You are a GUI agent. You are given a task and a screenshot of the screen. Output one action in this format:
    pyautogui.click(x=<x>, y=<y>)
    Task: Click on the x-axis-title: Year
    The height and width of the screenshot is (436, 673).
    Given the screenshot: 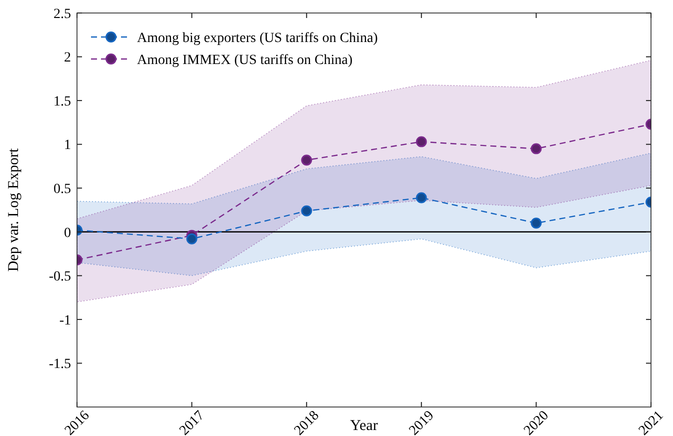 What is the action you would take?
    pyautogui.click(x=364, y=426)
    